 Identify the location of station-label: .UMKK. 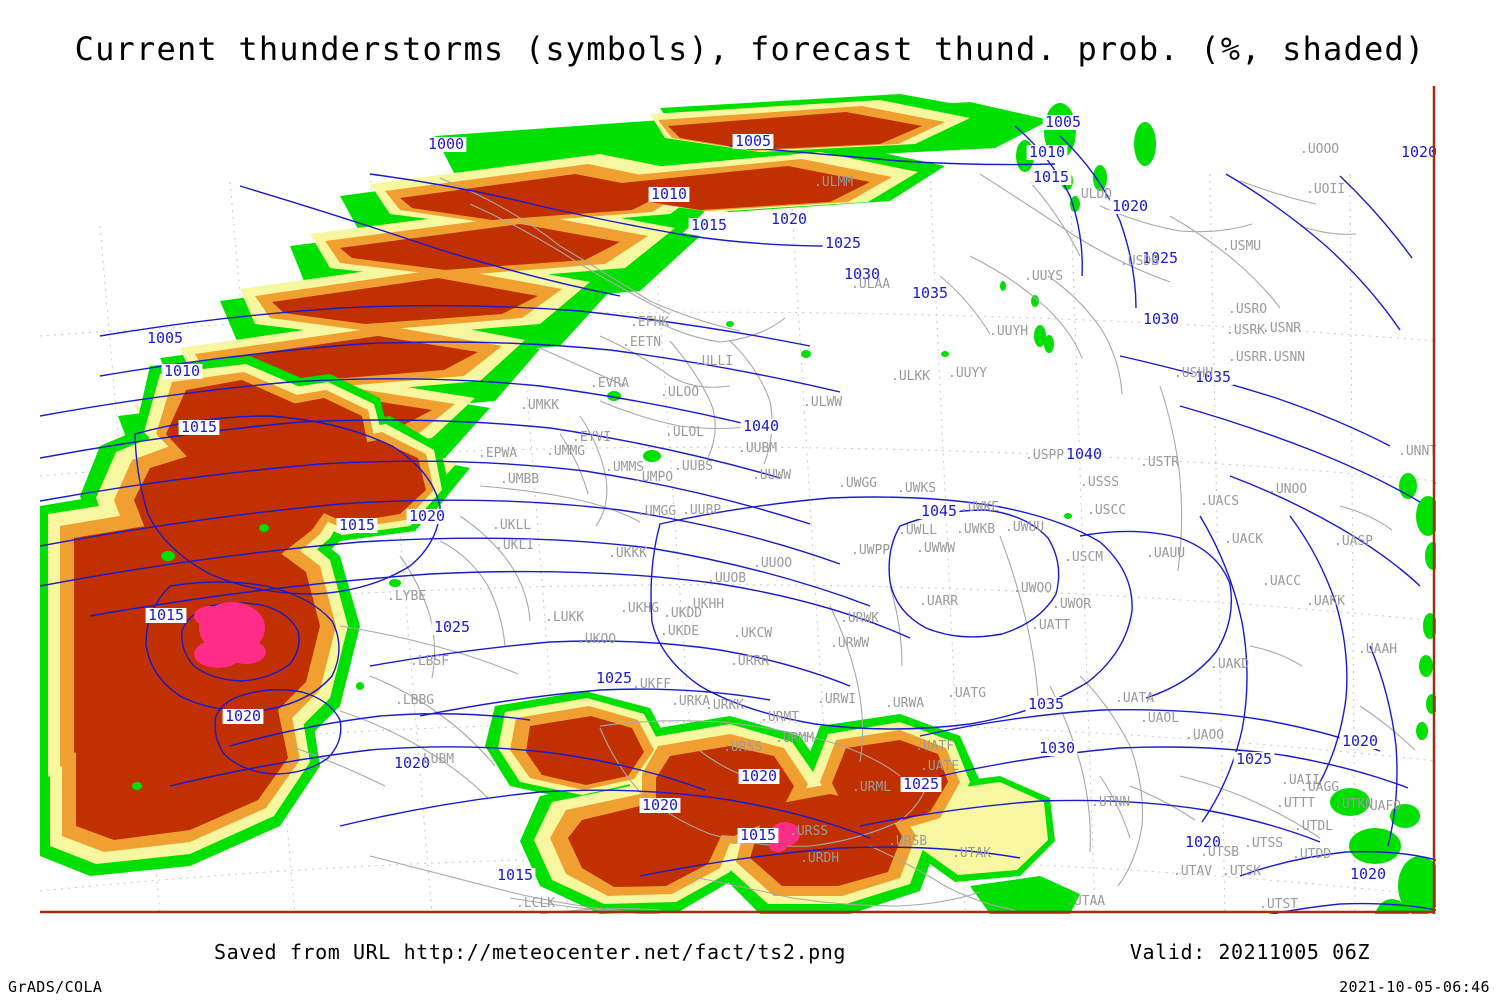
(539, 405).